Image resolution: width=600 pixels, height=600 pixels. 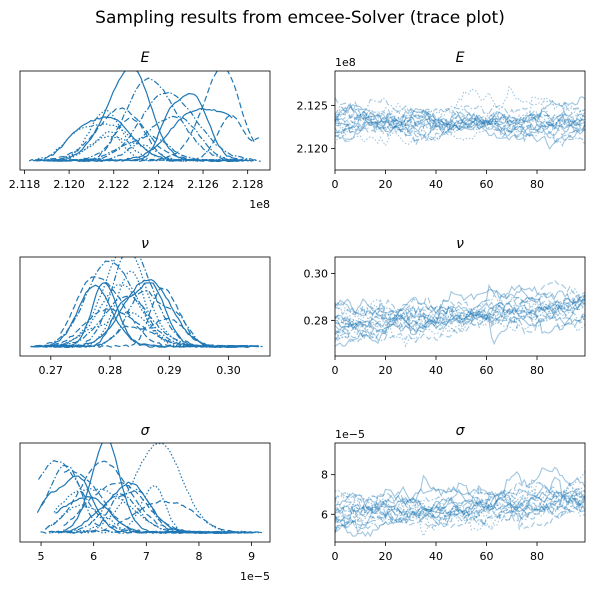 What do you see at coordinates (159, 184) in the screenshot?
I see `E-density-x-tick-label: 2.124` at bounding box center [159, 184].